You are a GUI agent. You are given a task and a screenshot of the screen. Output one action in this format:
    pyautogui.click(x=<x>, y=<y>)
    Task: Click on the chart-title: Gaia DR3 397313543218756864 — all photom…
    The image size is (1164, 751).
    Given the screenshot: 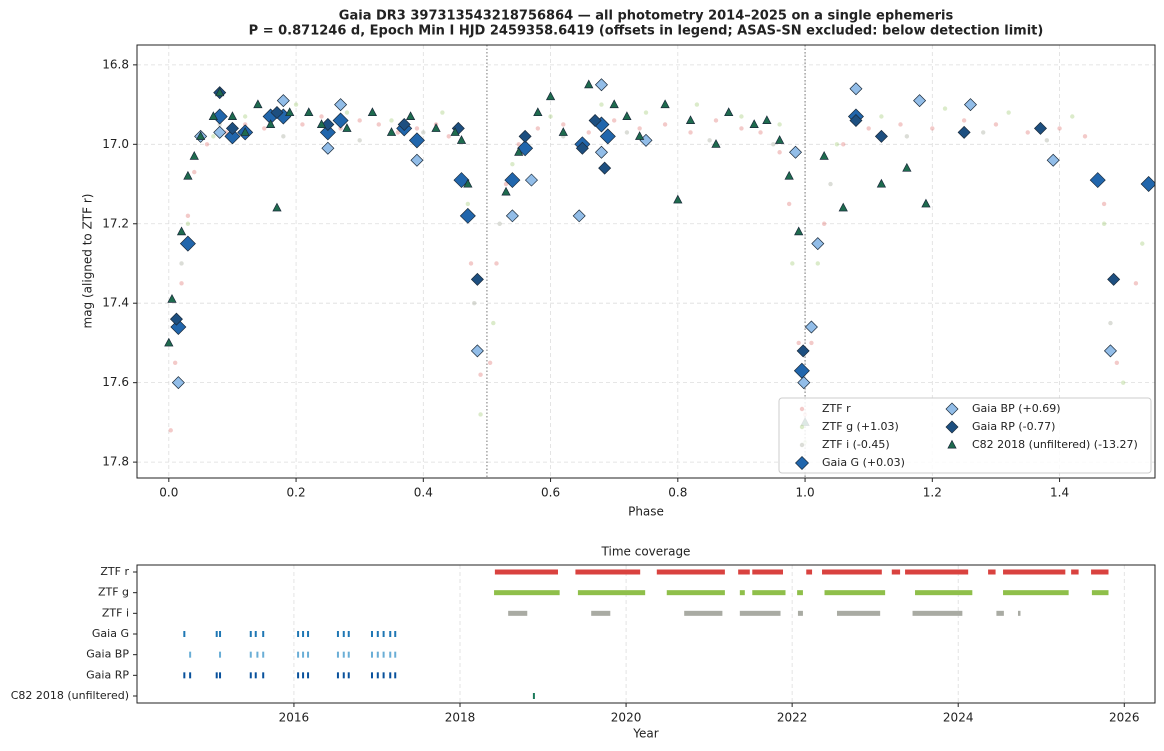 What is the action you would take?
    pyautogui.click(x=646, y=16)
    